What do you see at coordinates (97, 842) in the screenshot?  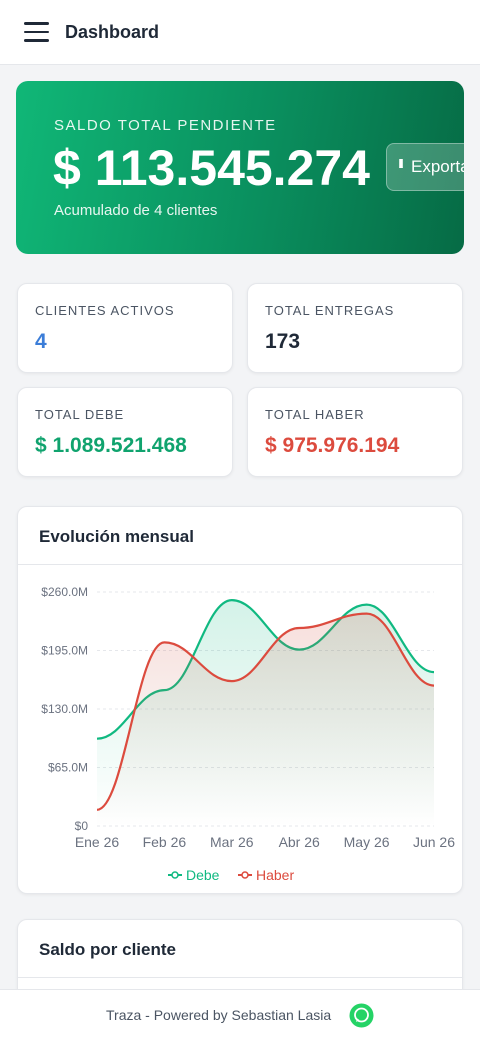 I see `x-tick-label: Ene 26` at bounding box center [97, 842].